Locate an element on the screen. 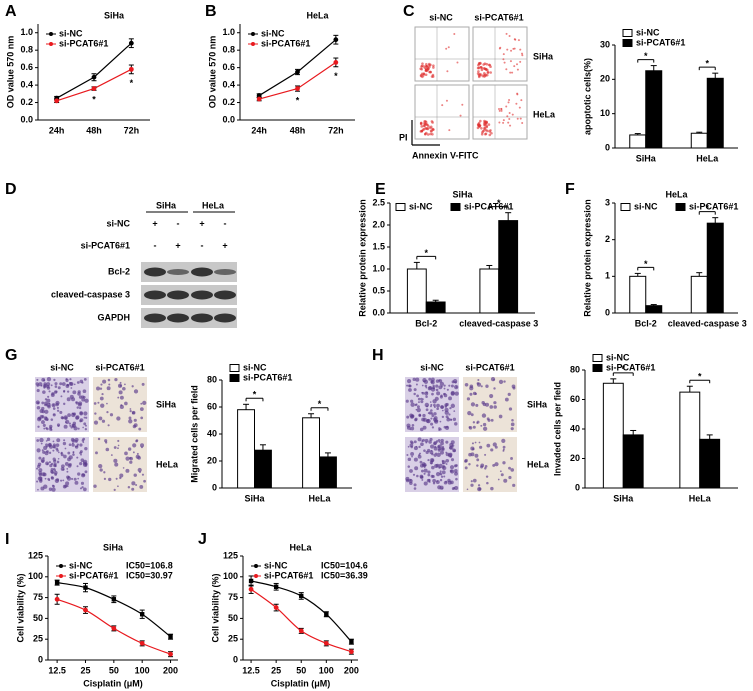 The image size is (753, 691). cell-line-label: SiHa is located at coordinates (166, 205).